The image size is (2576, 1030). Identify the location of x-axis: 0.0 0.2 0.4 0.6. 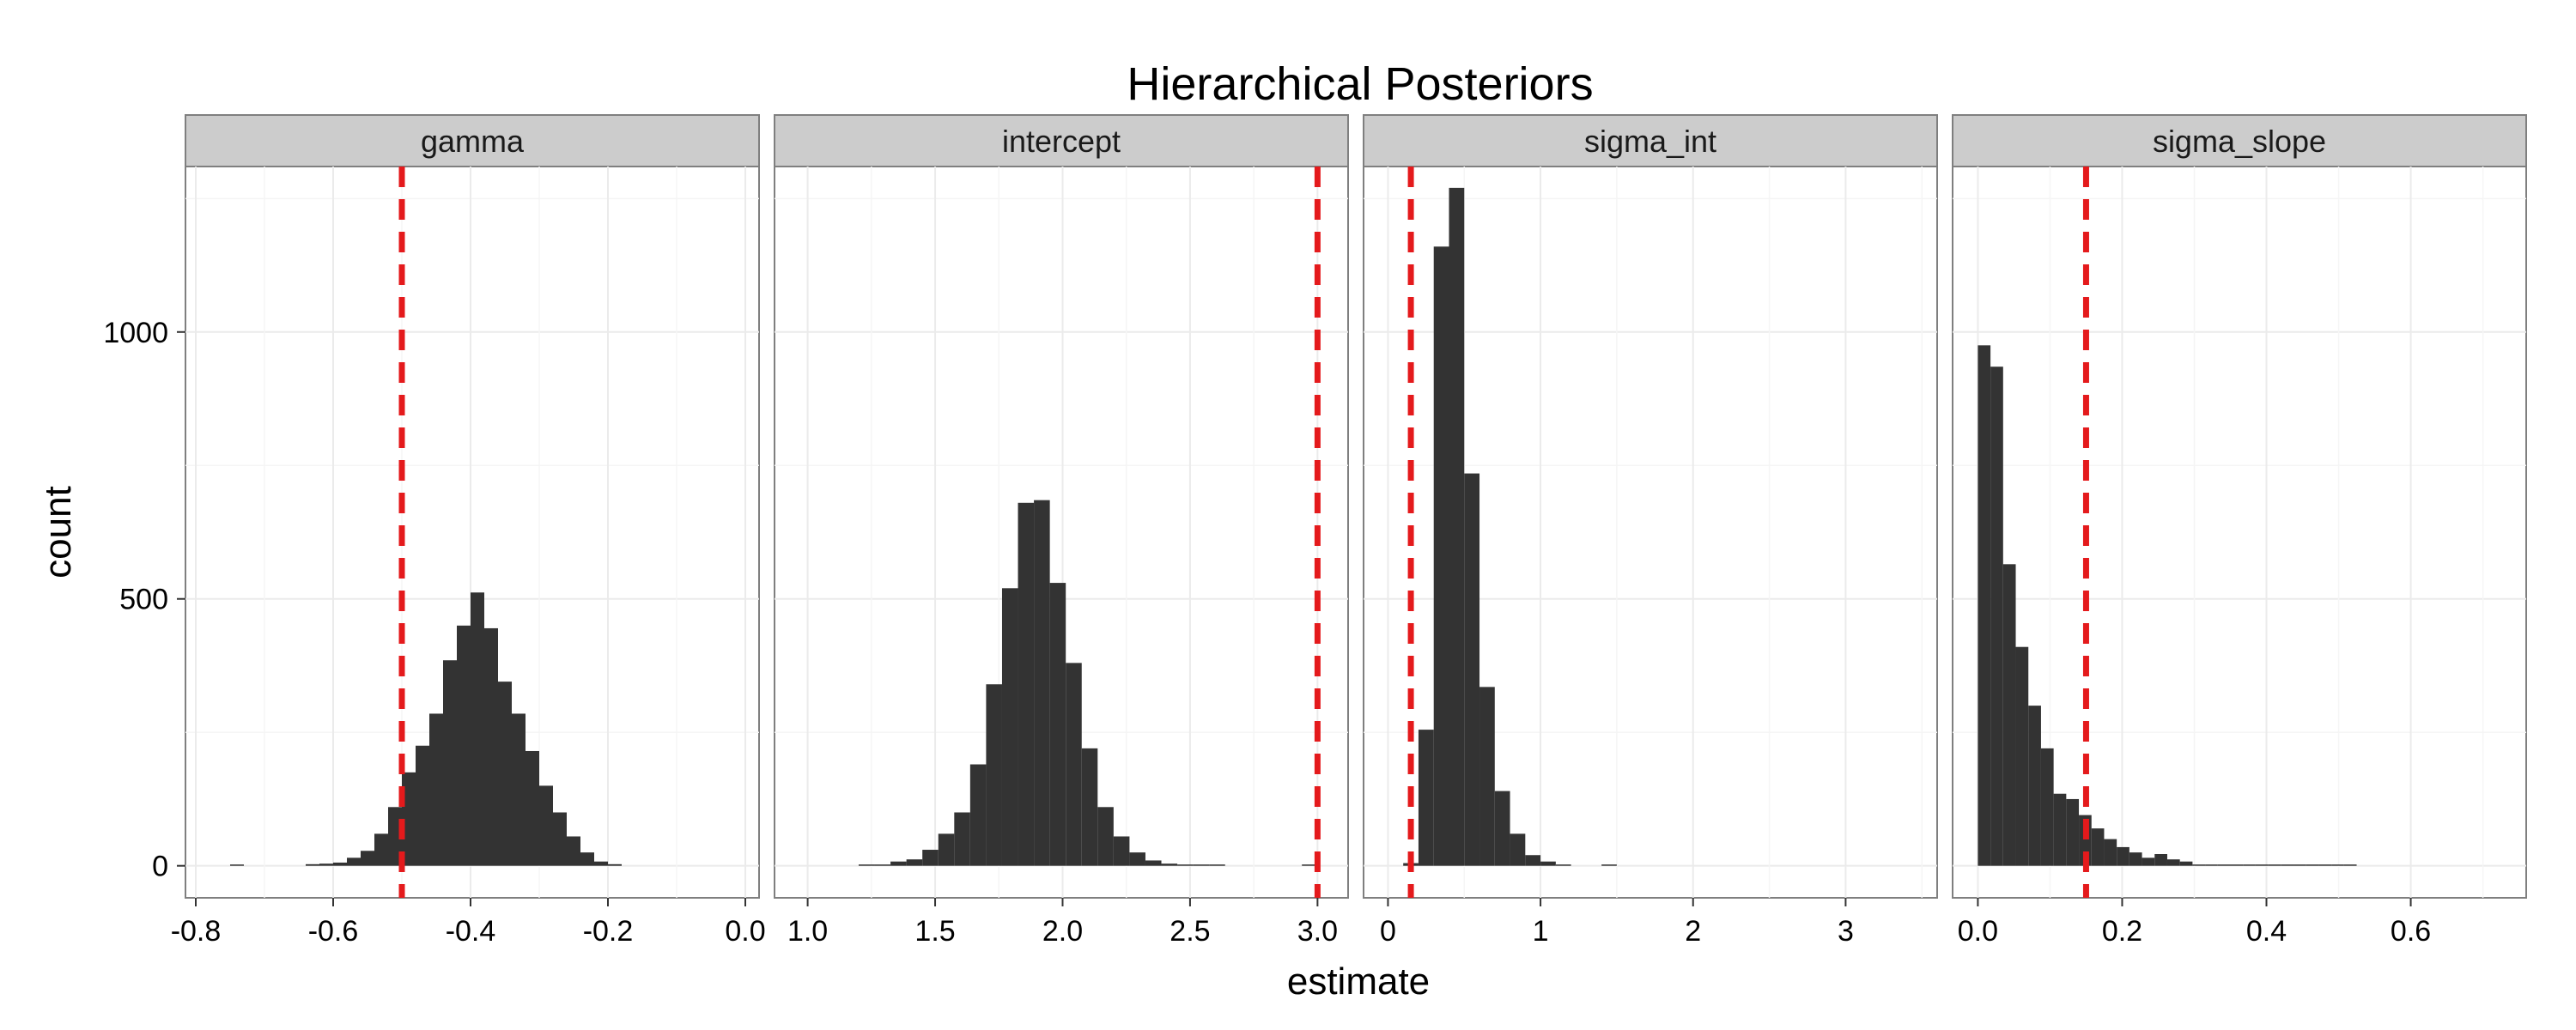
(2194, 923).